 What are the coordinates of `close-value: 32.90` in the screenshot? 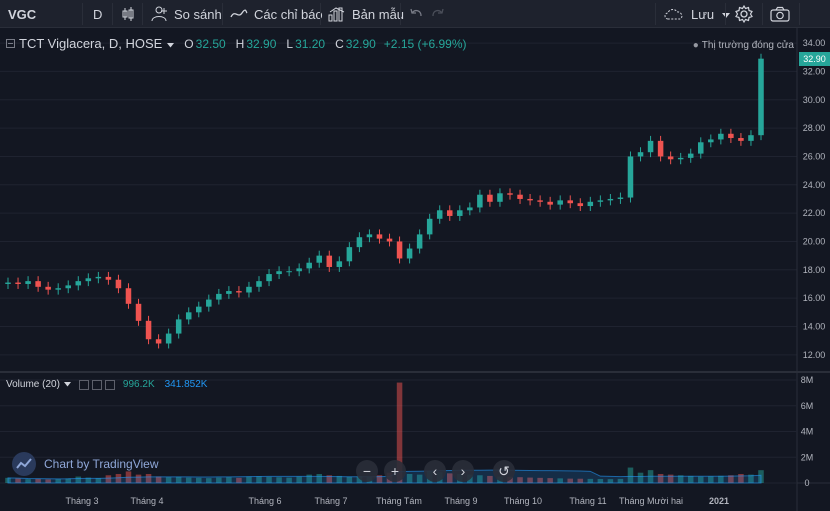 It's located at (360, 43).